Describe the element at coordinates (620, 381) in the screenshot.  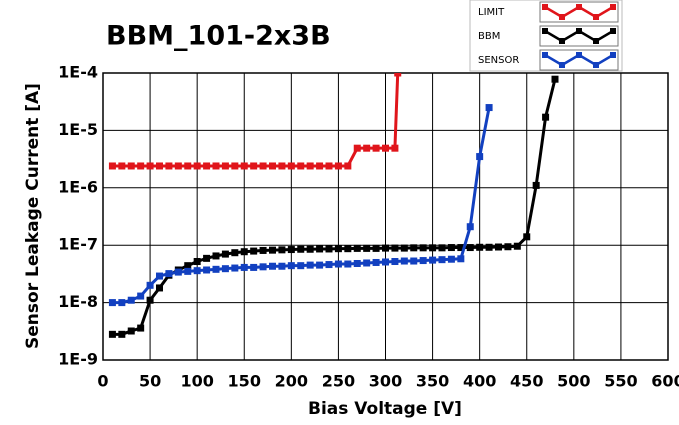
I see `x-tick-label: 550` at that location.